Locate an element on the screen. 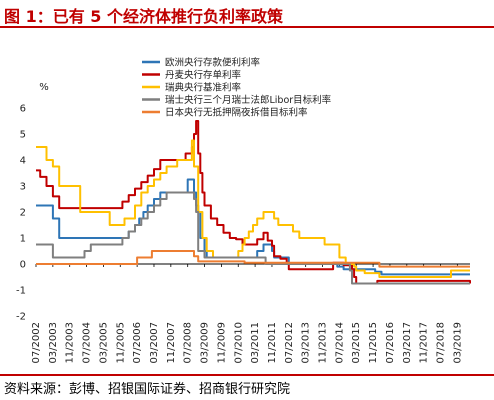 This screenshot has height=400, width=494. x-tick-label: 11/2003 is located at coordinates (70, 343).